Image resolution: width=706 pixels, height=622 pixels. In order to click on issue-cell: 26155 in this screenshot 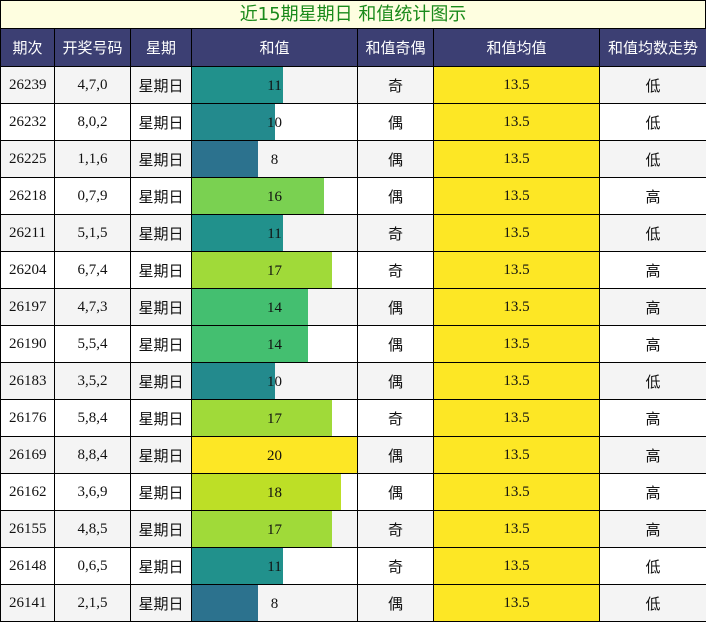, I will do `click(28, 529)`.